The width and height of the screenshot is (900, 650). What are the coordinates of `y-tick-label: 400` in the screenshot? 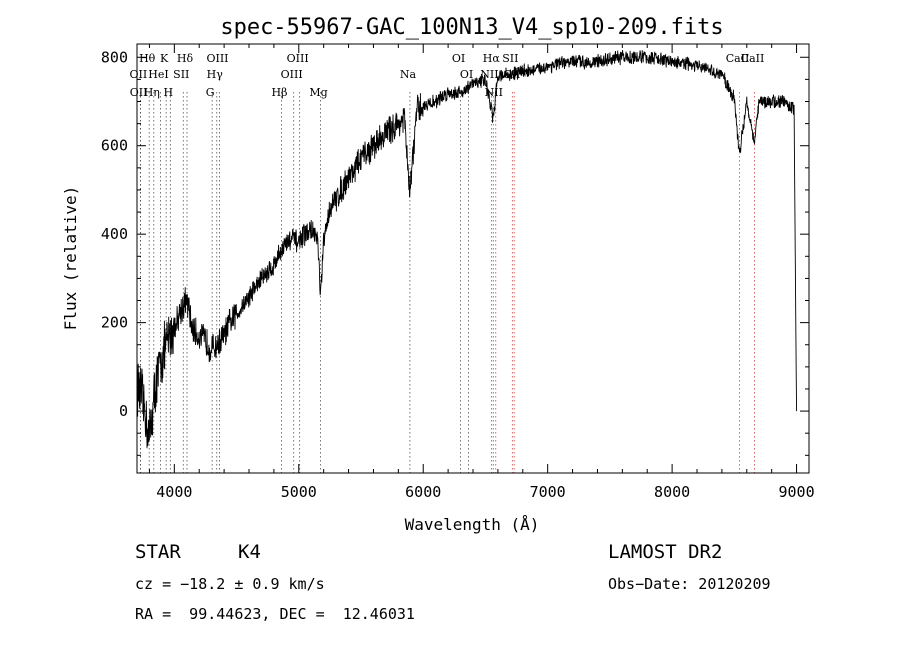 It's located at (114, 234).